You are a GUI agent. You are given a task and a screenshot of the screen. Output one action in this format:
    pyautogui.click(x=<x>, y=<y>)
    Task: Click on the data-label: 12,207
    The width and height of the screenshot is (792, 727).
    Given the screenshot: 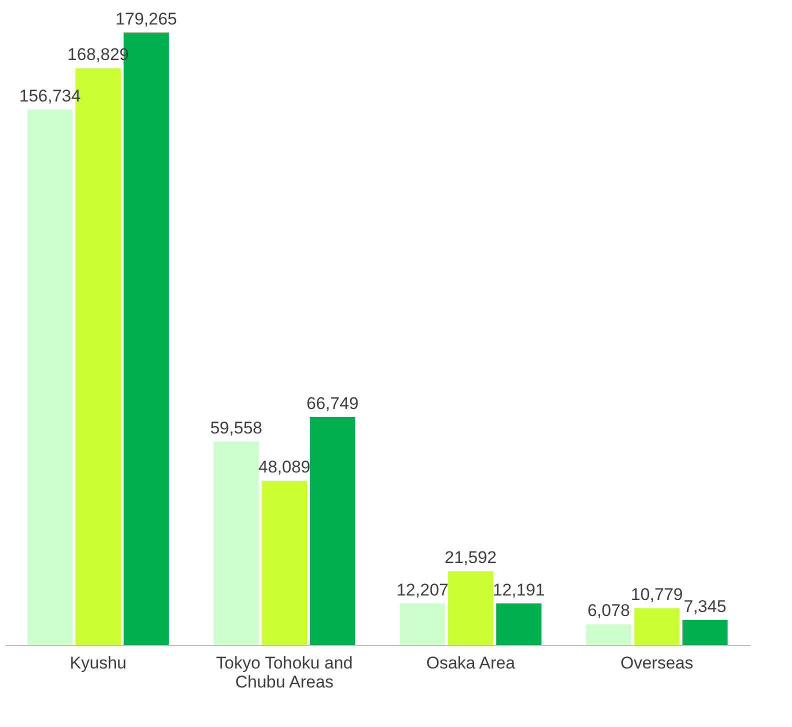 What is the action you would take?
    pyautogui.click(x=422, y=590)
    